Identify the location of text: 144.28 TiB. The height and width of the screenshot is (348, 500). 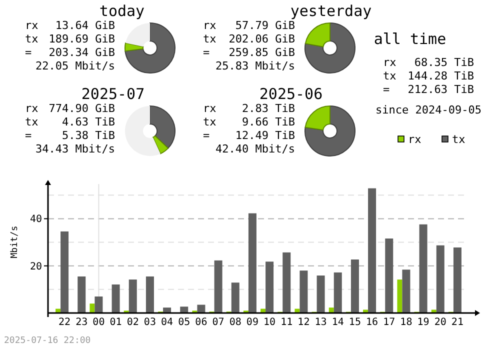
(441, 76).